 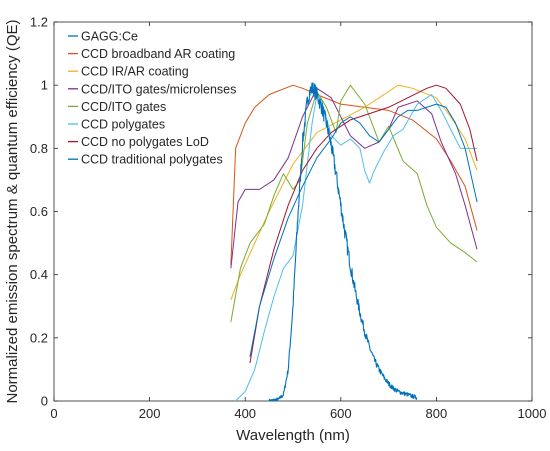 What do you see at coordinates (39, 22) in the screenshot?
I see `y-tick-label: 1.2` at bounding box center [39, 22].